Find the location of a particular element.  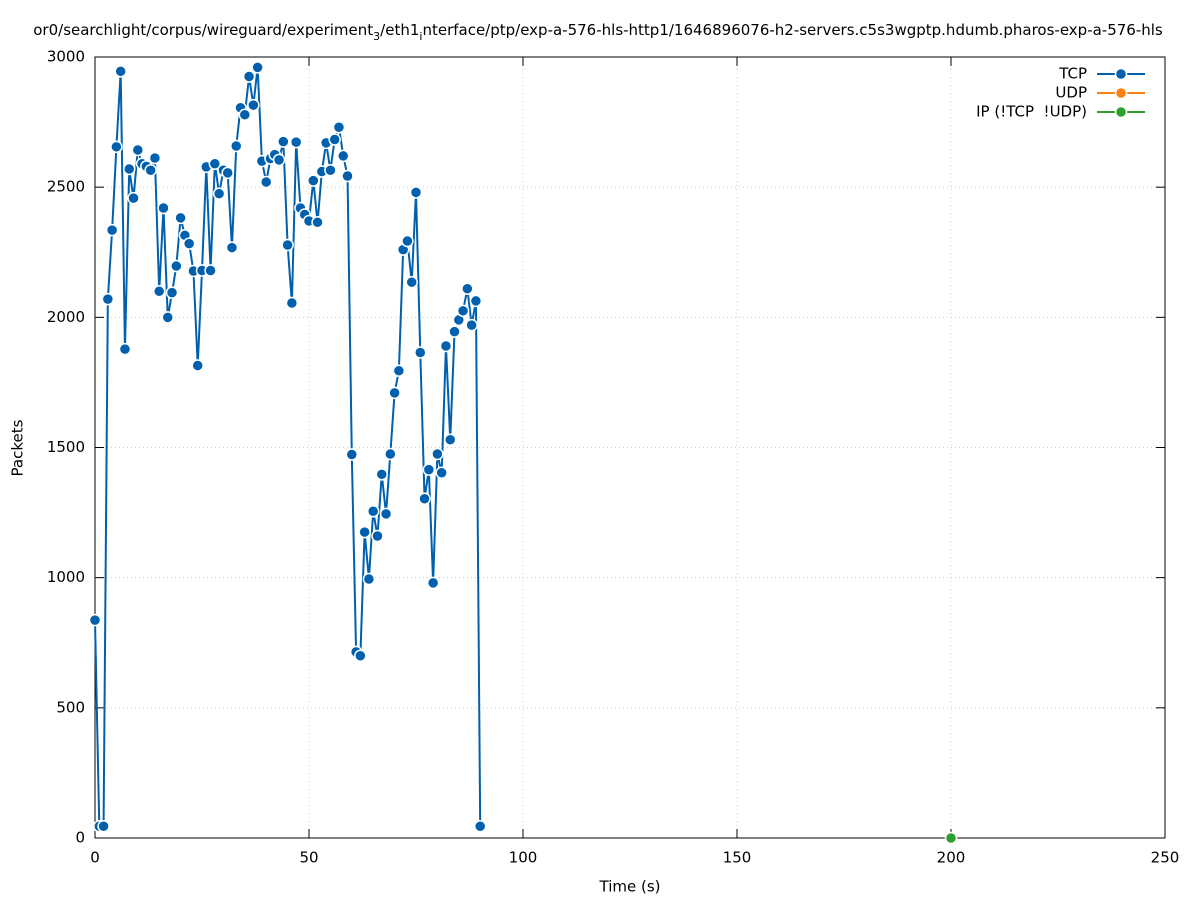

legend-label: UDP is located at coordinates (1071, 93).